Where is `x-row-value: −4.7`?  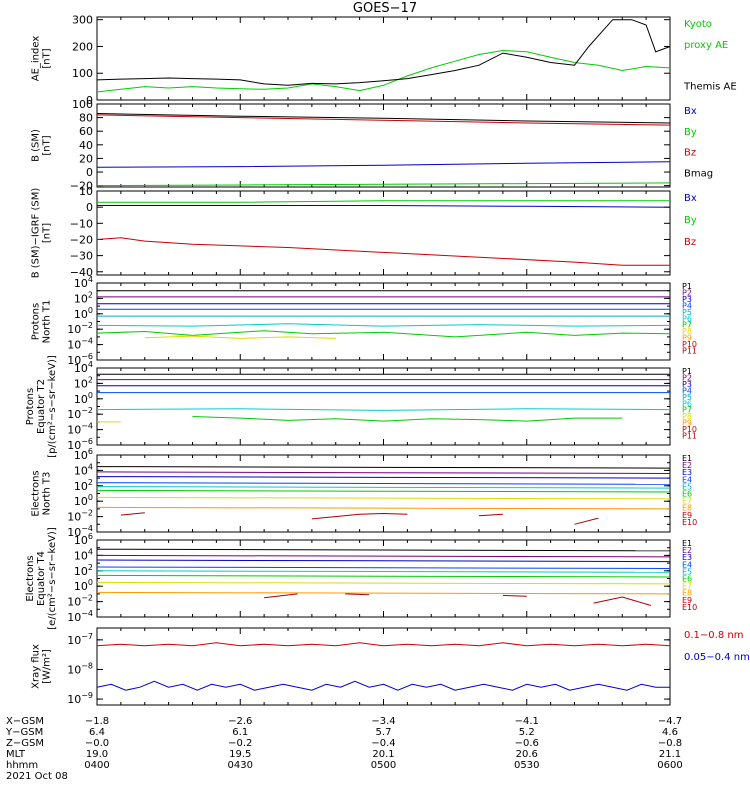 x-row-value: −4.7 is located at coordinates (670, 721).